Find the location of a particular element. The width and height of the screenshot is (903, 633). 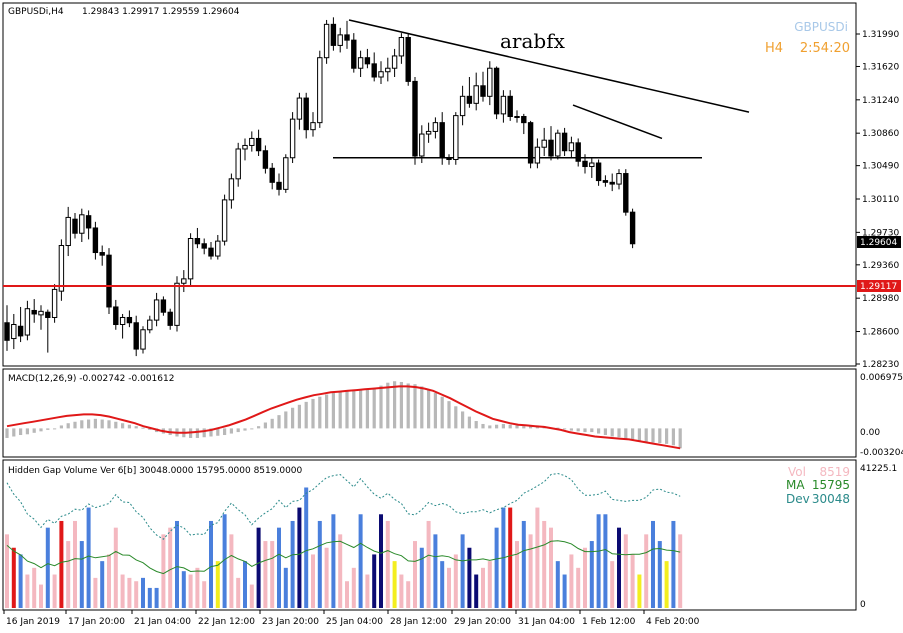

time-tick-label: 28 Jan 12:00 is located at coordinates (418, 622).